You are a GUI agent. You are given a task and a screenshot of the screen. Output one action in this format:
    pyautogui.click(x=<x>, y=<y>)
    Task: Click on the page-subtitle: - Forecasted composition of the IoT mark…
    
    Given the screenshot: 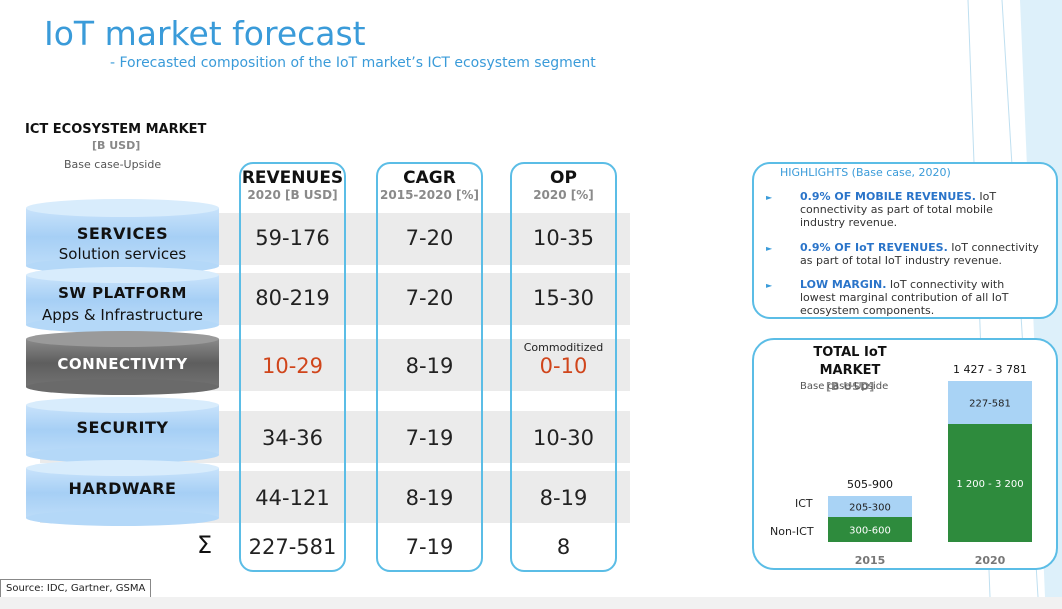 What is the action you would take?
    pyautogui.click(x=353, y=63)
    